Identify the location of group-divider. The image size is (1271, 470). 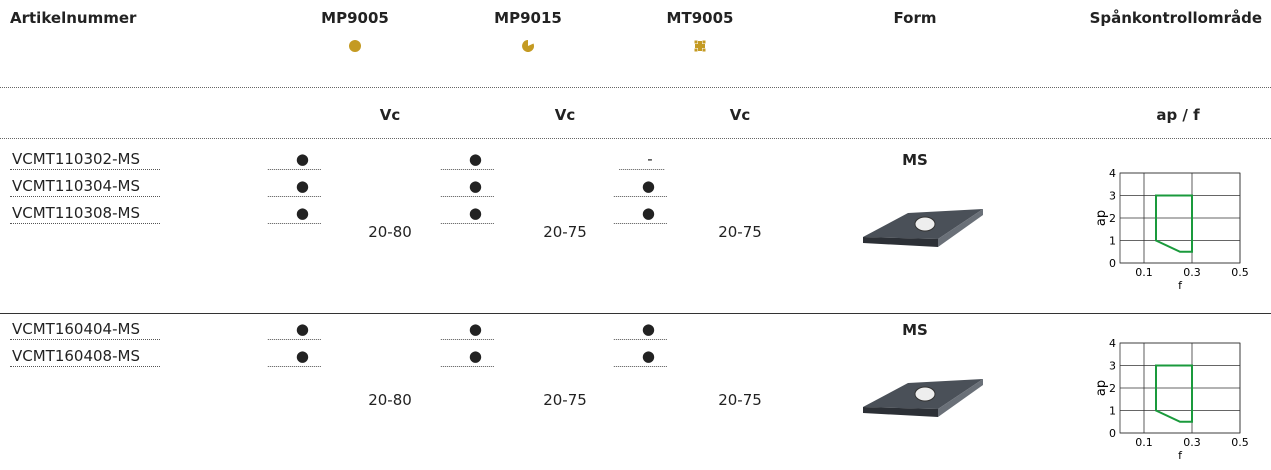
(635, 313).